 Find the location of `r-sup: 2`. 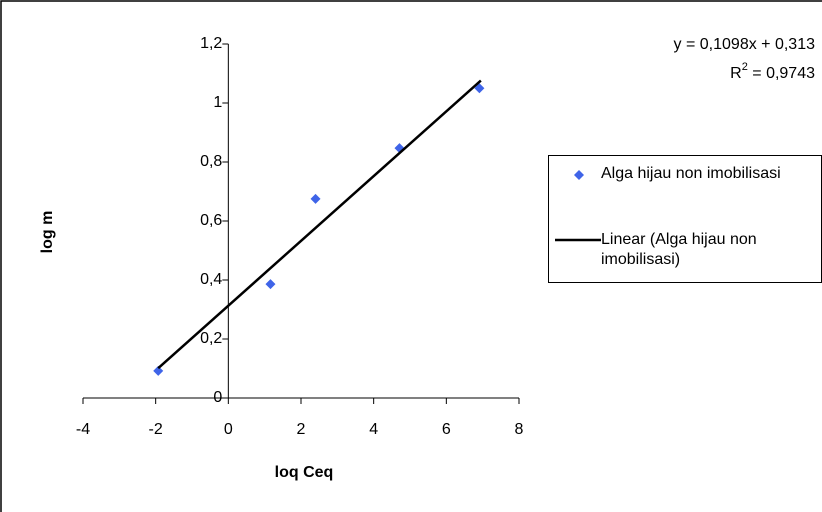

r-sup: 2 is located at coordinates (745, 67).